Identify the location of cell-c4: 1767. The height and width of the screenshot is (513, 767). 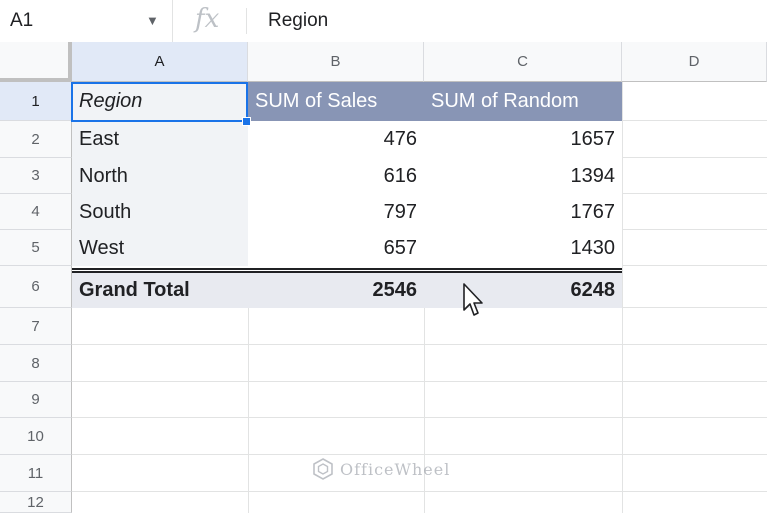
(593, 211).